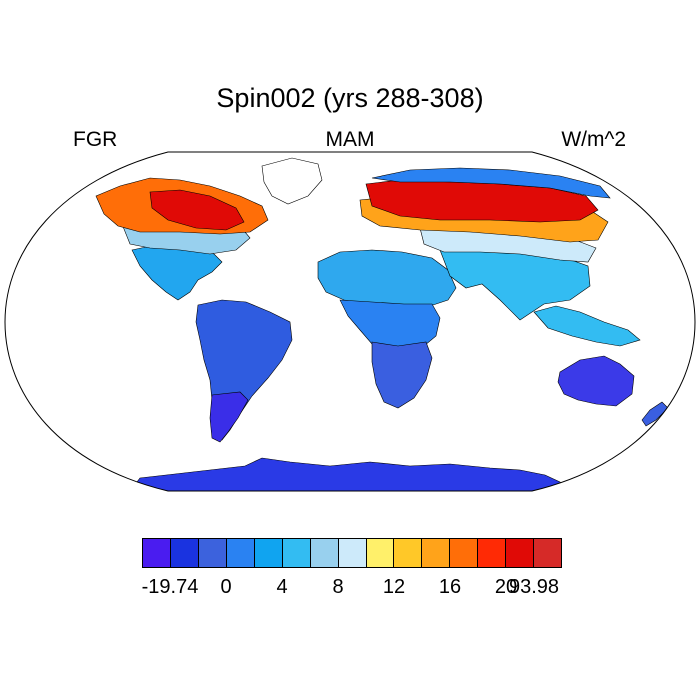 The height and width of the screenshot is (700, 700). I want to click on colorbar-tick-label: 20, so click(506, 587).